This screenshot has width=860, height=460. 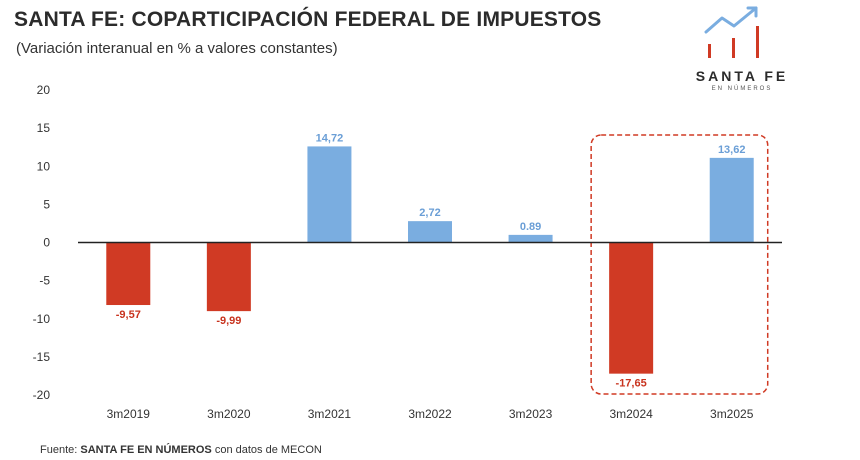 What do you see at coordinates (42, 395) in the screenshot?
I see `y-tick-label: -20` at bounding box center [42, 395].